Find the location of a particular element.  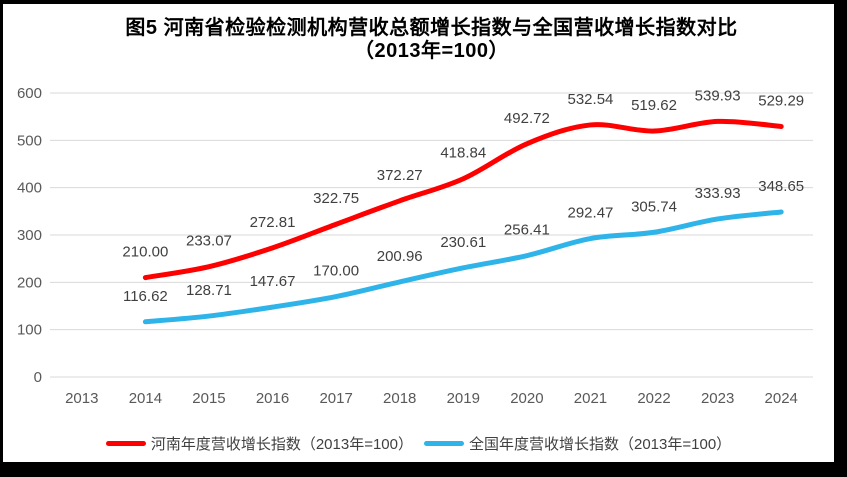

data-label: 333.93 is located at coordinates (718, 193).